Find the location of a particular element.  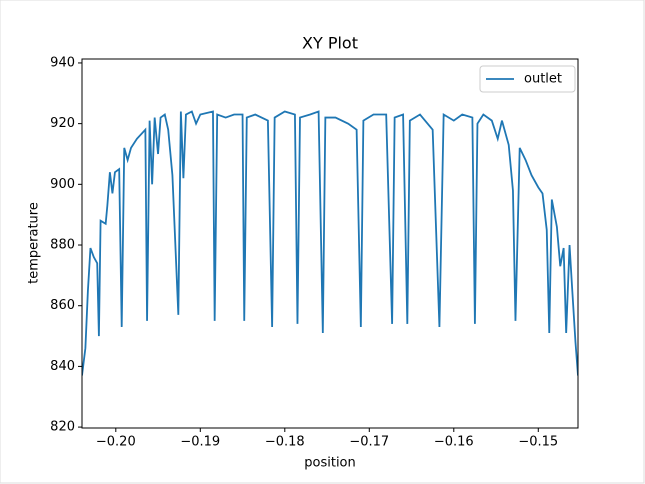

legend-label: outlet is located at coordinates (543, 79).